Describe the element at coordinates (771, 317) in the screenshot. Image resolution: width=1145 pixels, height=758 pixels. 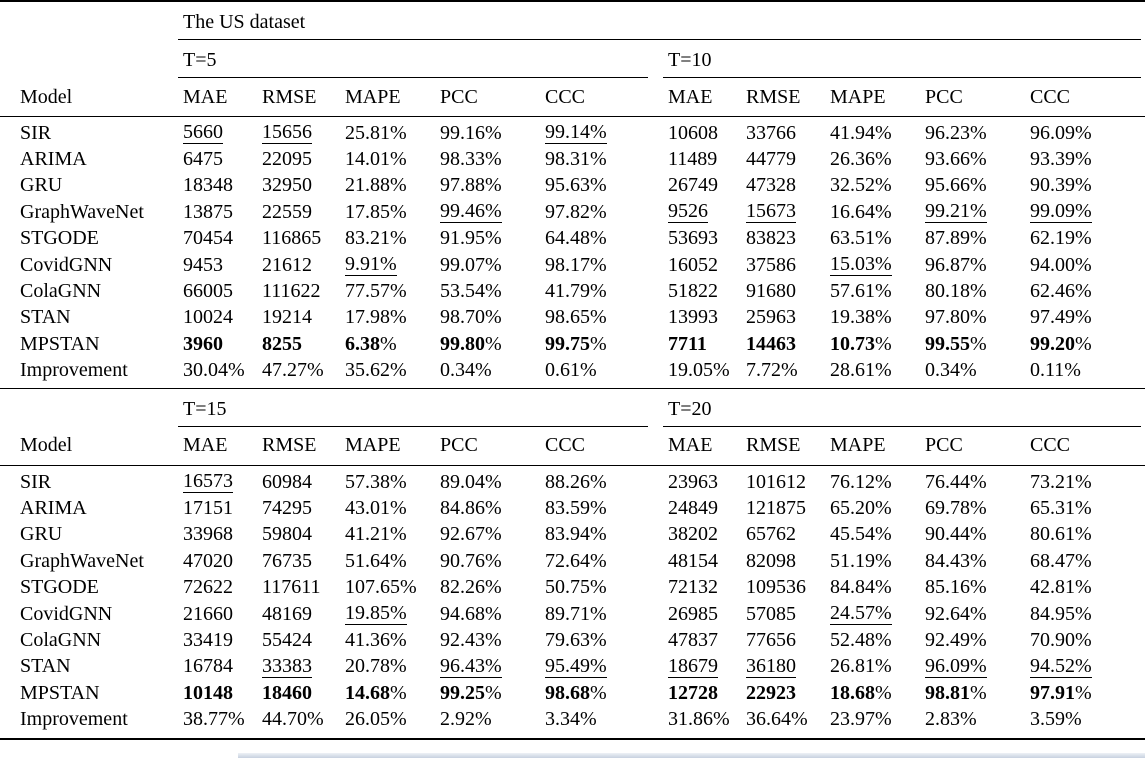
I see `value-cell: 25963` at that location.